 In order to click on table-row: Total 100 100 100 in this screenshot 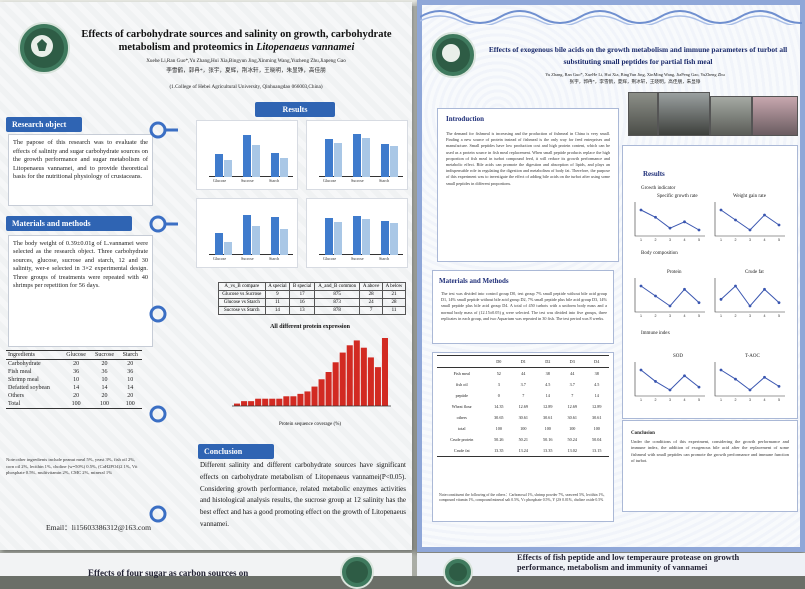, I will do `click(74, 404)`.